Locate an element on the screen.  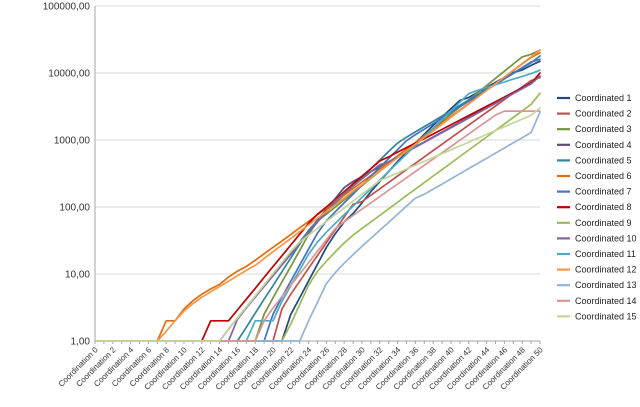
legend-item: Coordinated 10 is located at coordinates (597, 238).